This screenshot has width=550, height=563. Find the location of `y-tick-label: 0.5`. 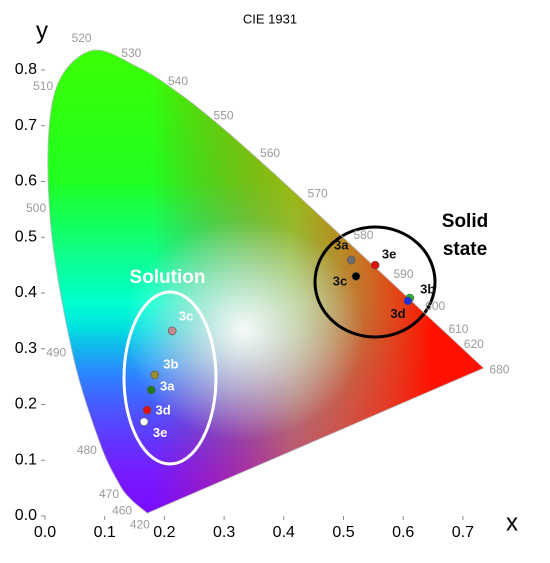

y-tick-label: 0.5 is located at coordinates (26, 236).